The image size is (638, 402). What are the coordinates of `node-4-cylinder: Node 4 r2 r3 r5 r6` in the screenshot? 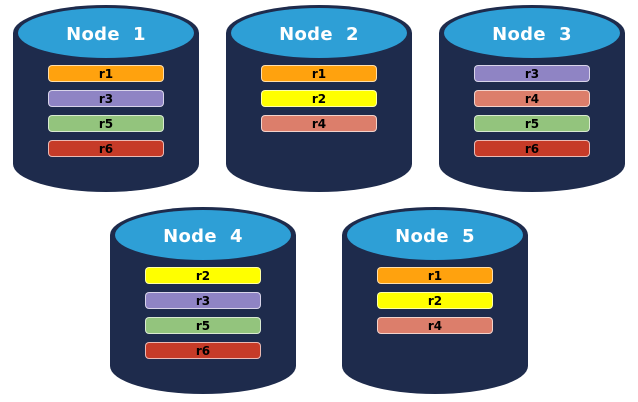 It's located at (203, 300).